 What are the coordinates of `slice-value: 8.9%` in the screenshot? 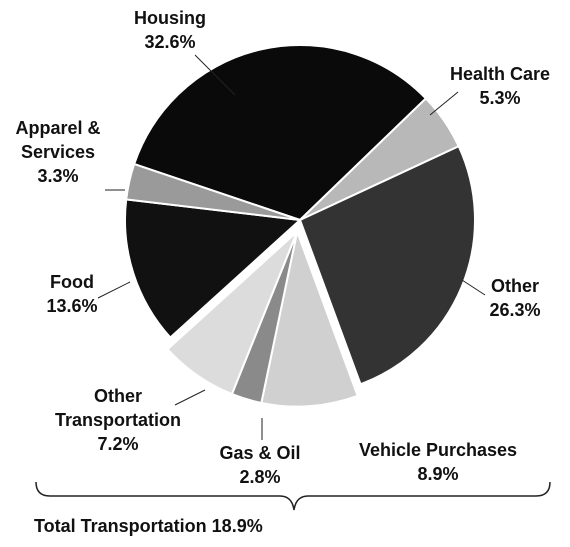 It's located at (438, 474).